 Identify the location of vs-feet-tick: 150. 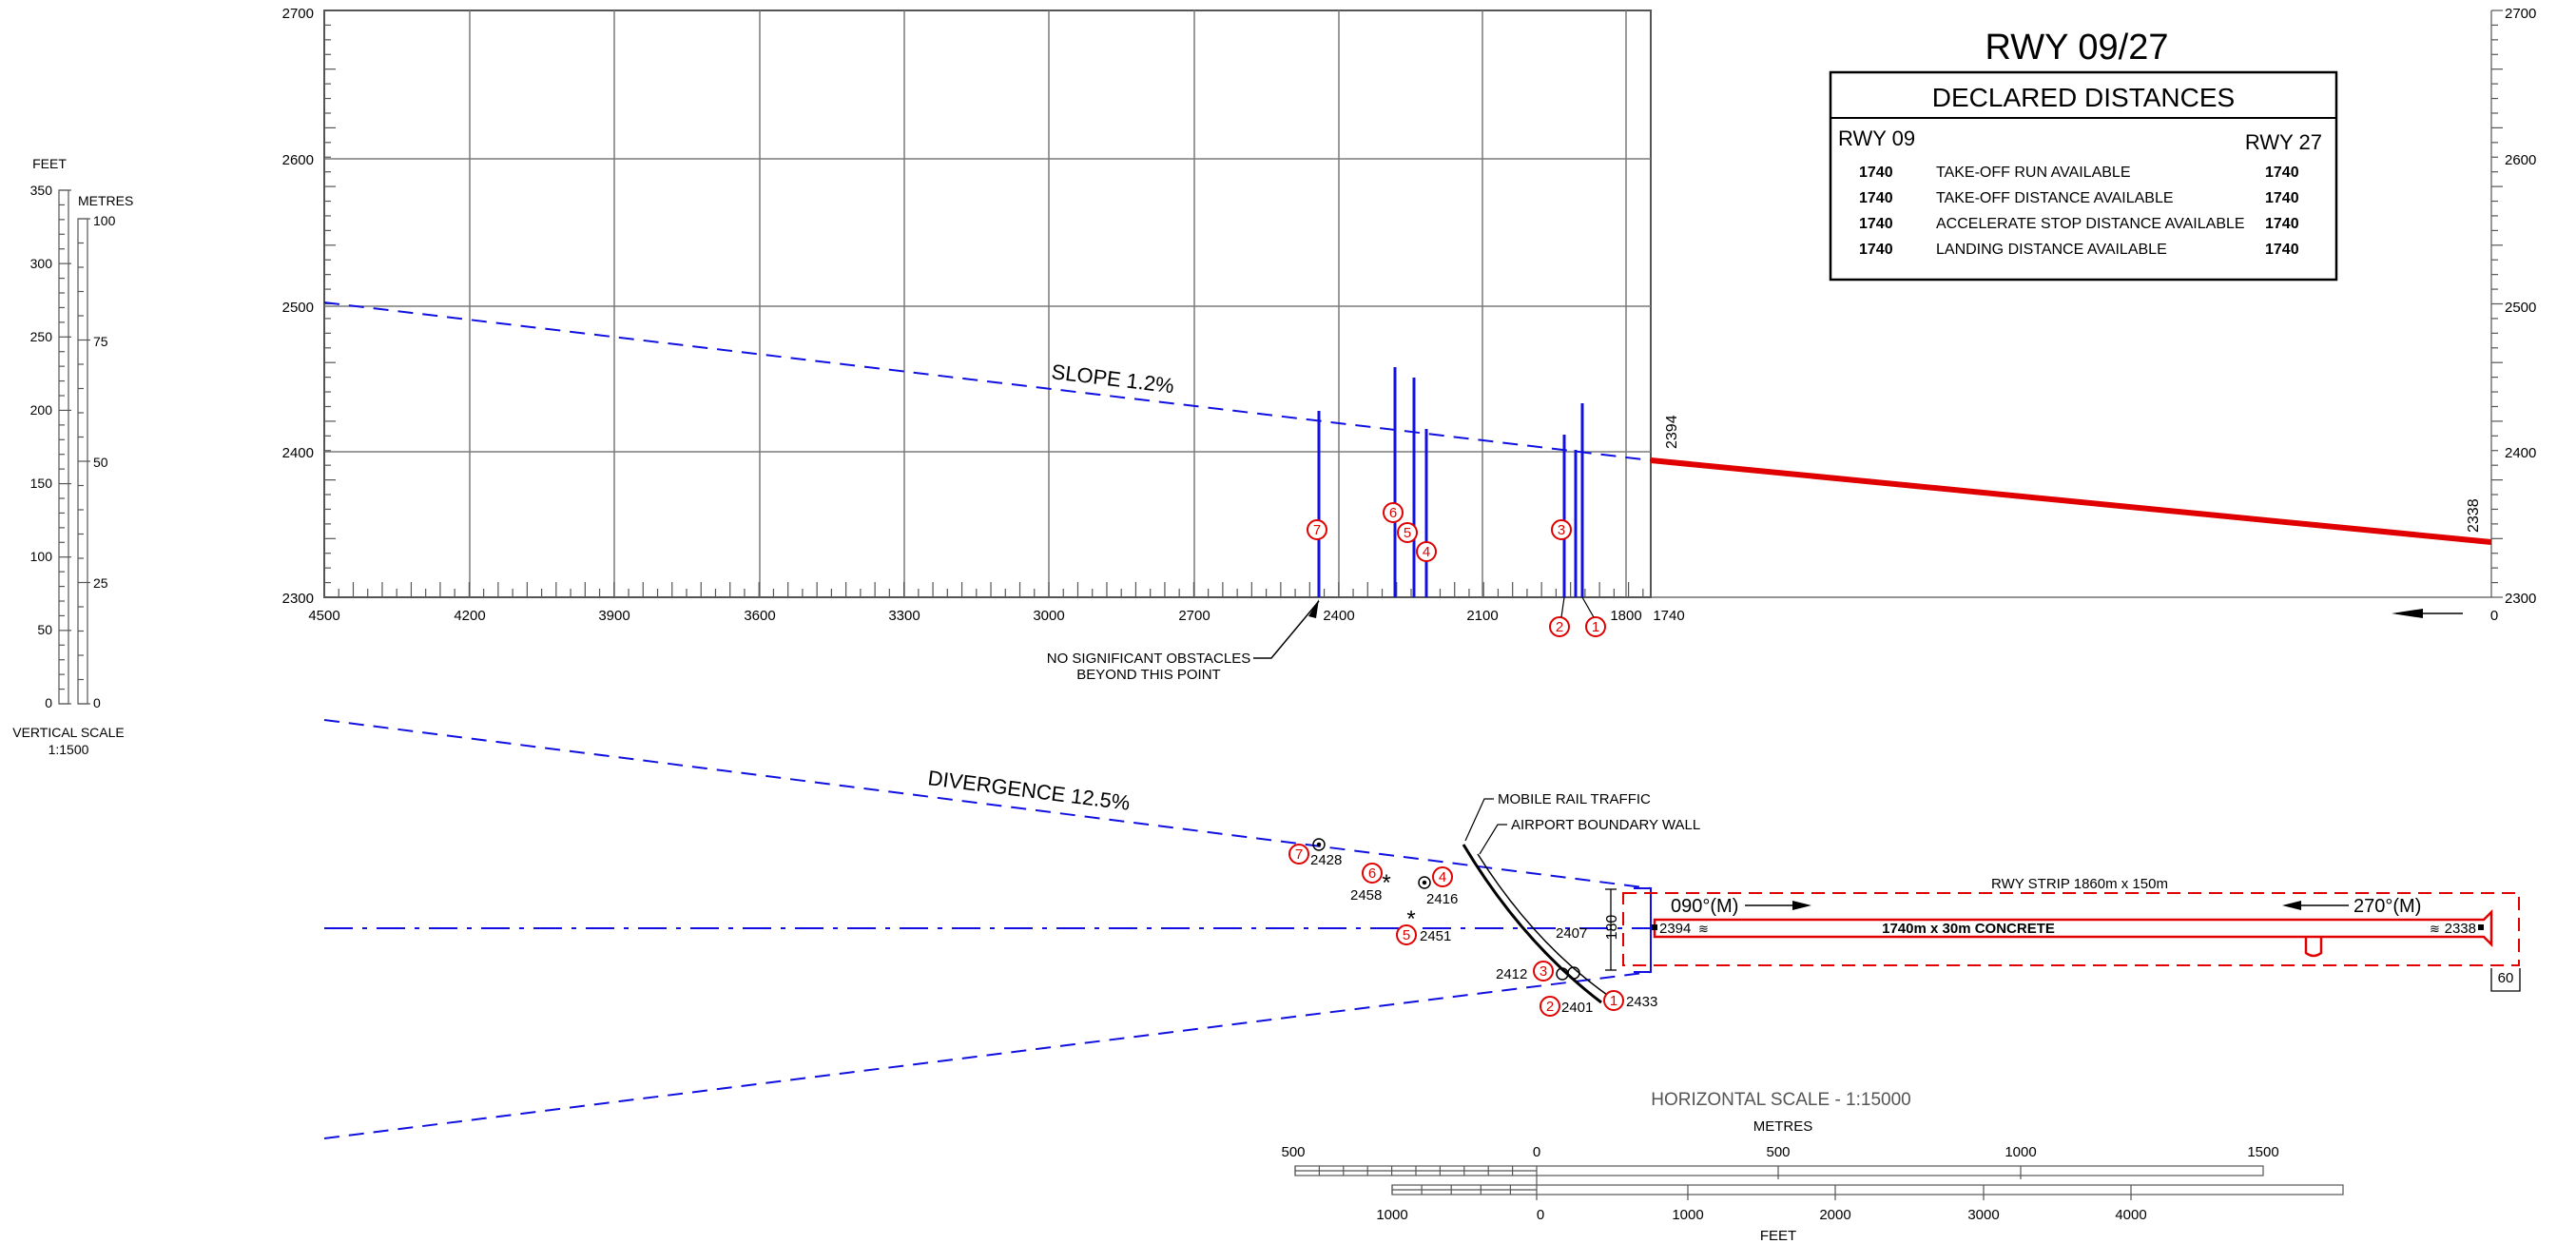
(41, 483).